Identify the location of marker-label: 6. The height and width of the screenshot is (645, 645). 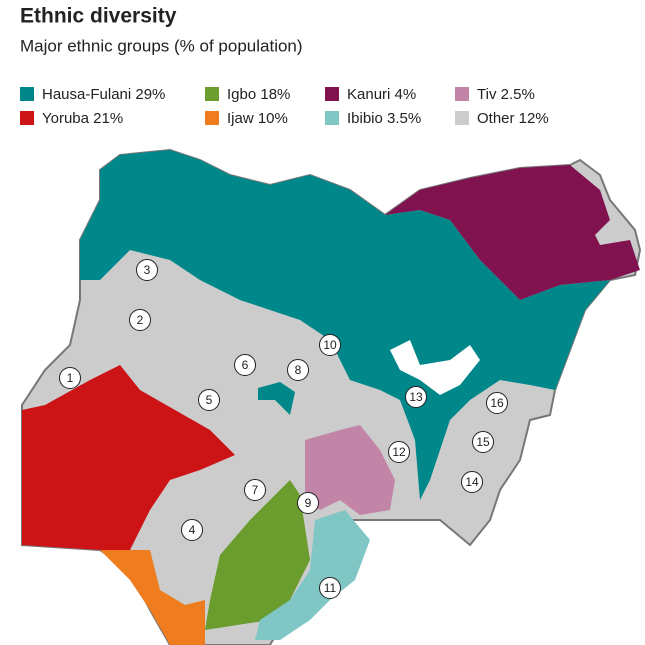
(245, 365).